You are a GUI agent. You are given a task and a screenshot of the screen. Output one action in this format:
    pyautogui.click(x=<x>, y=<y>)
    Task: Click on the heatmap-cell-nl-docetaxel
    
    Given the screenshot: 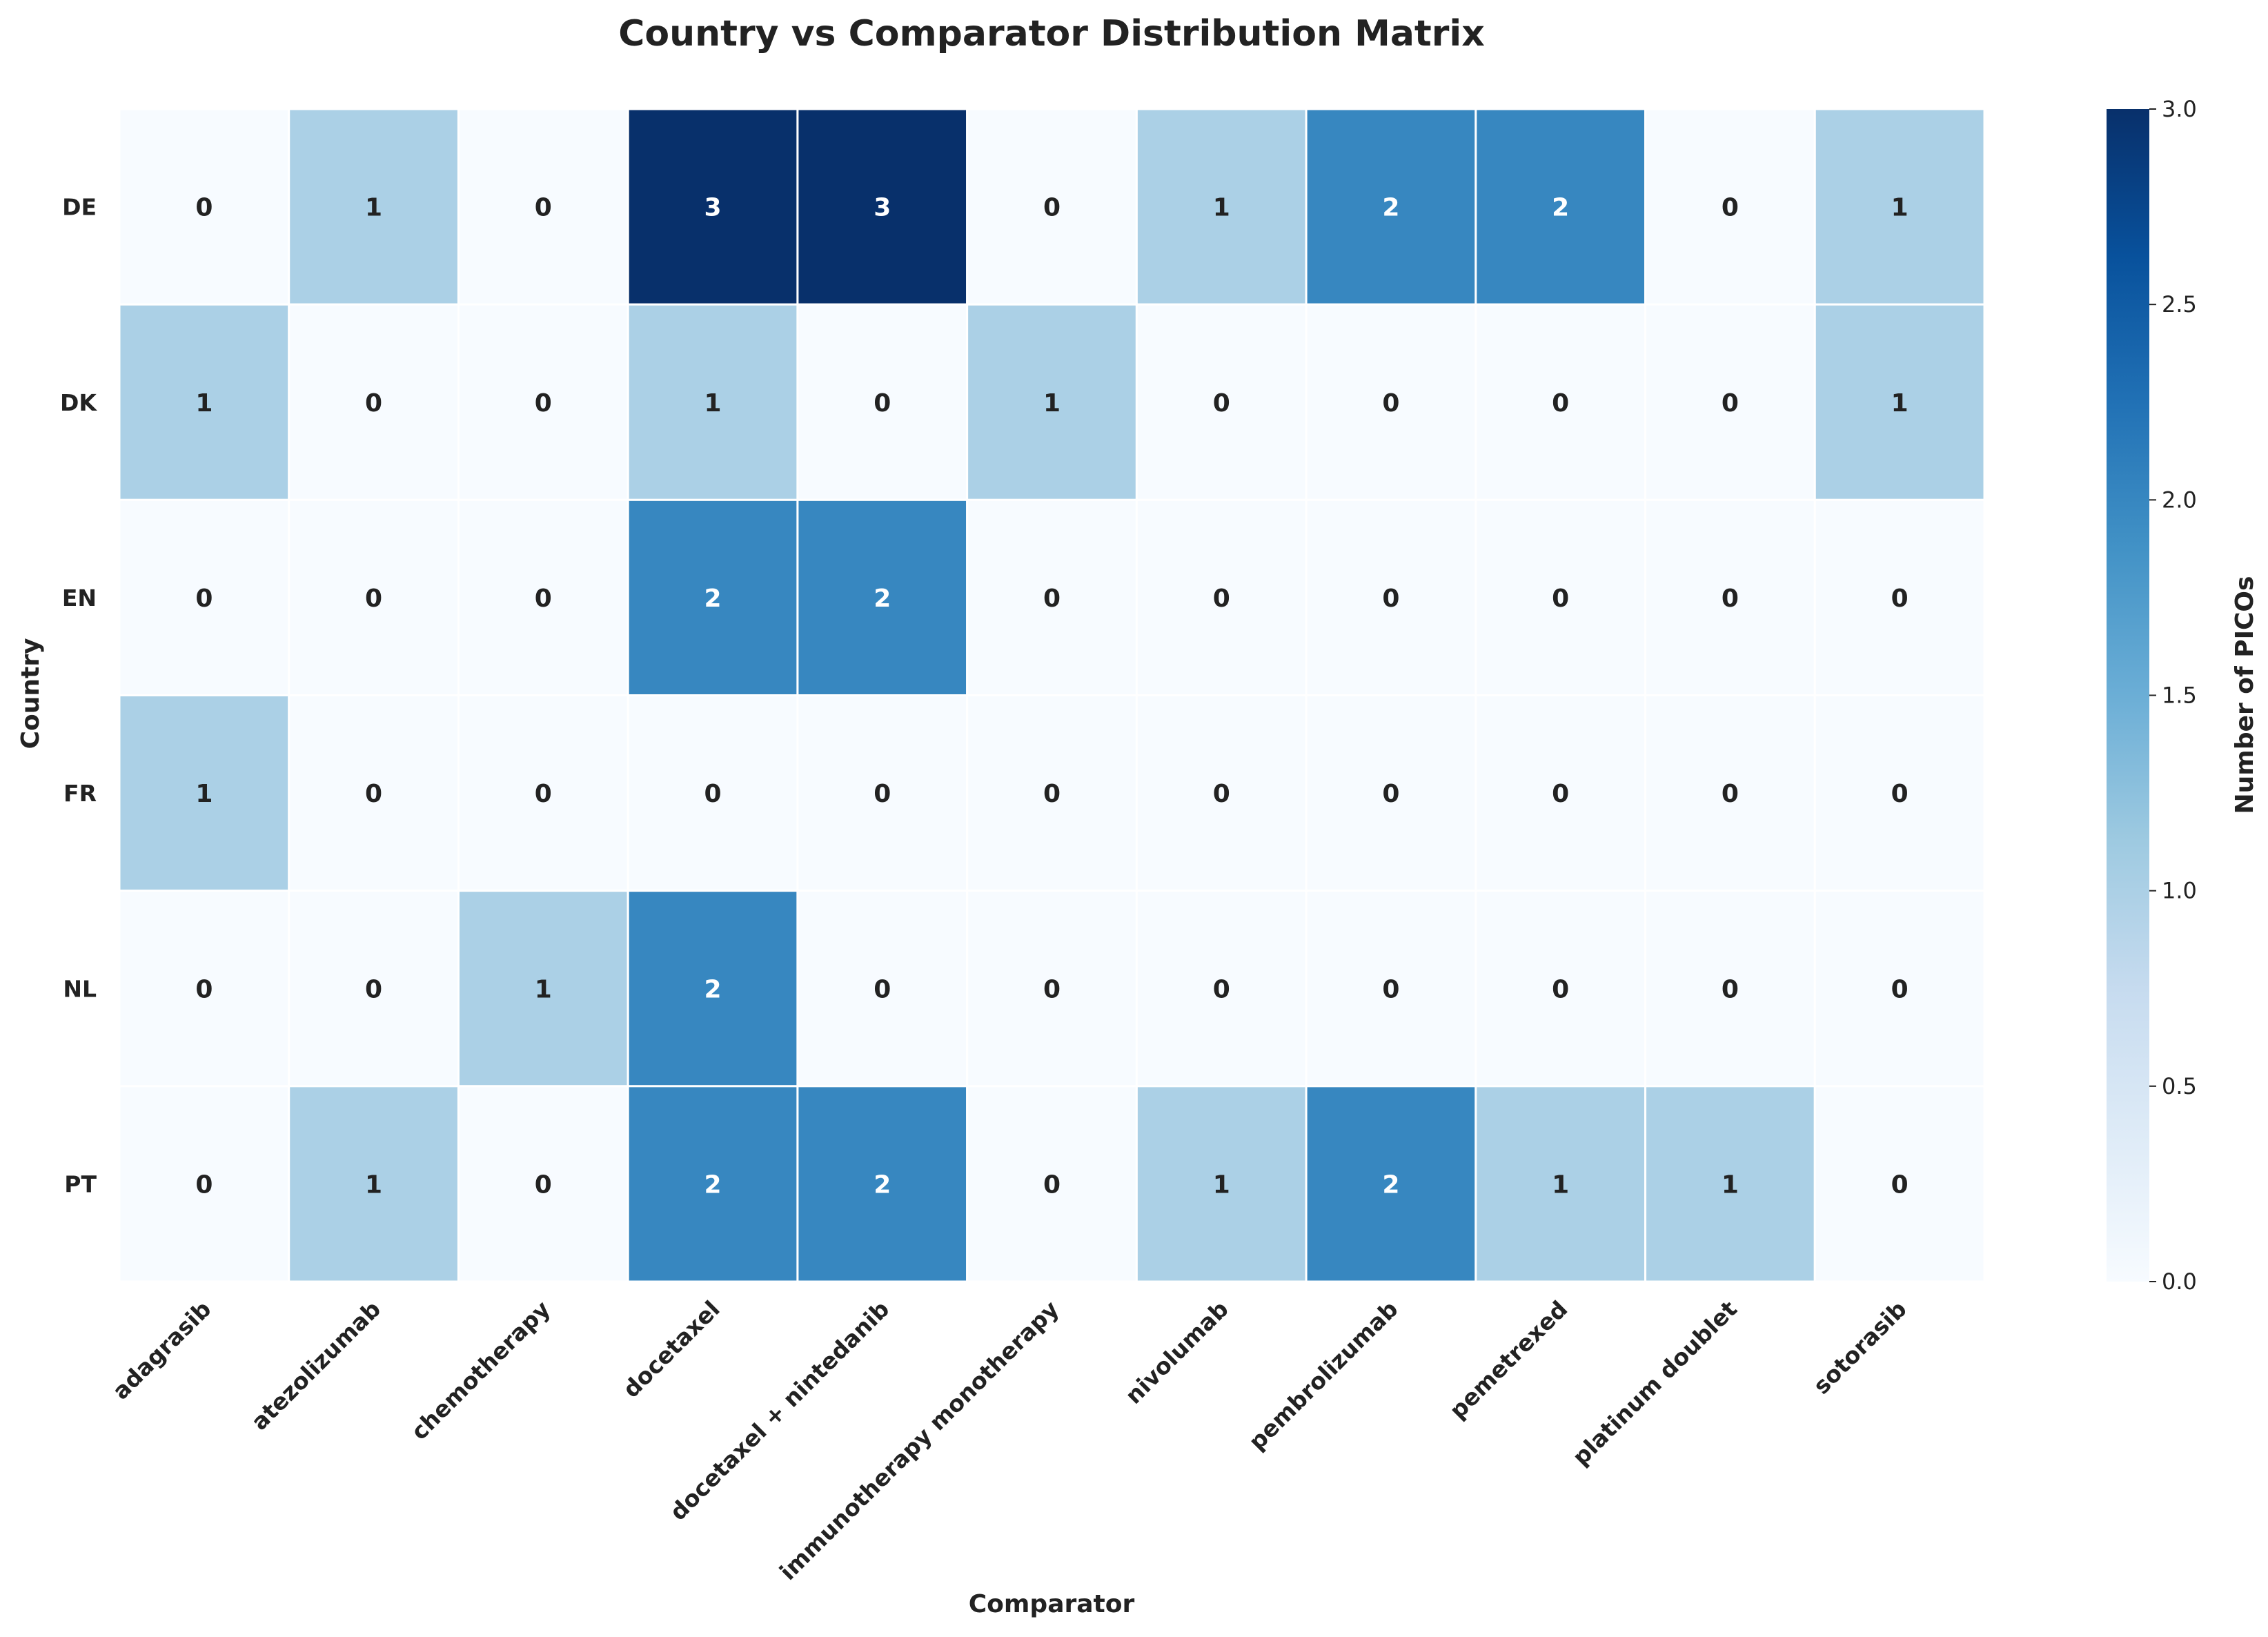 What is the action you would take?
    pyautogui.click(x=713, y=989)
    